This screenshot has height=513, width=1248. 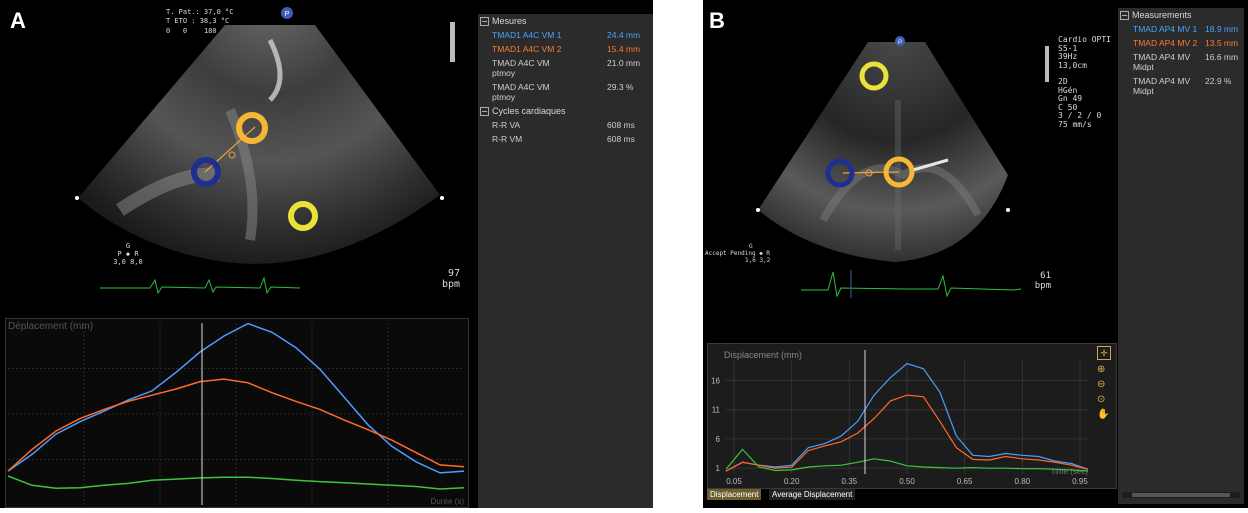 I want to click on orientation-a-right: R, so click(x=136, y=254).